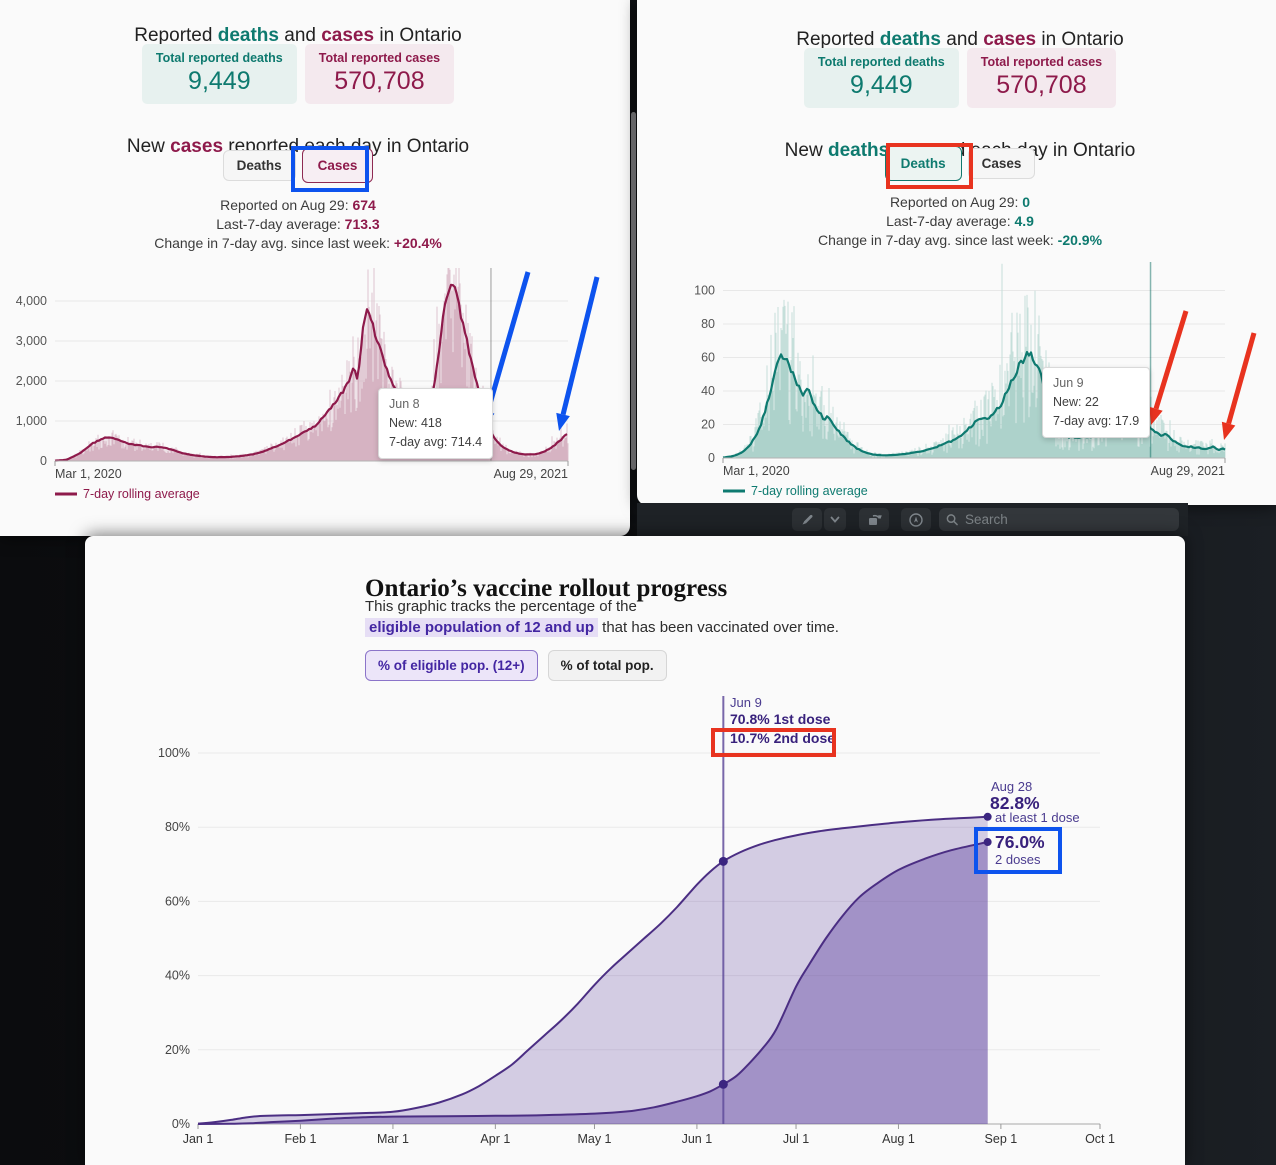  What do you see at coordinates (916, 519) in the screenshot?
I see `inspector-button` at bounding box center [916, 519].